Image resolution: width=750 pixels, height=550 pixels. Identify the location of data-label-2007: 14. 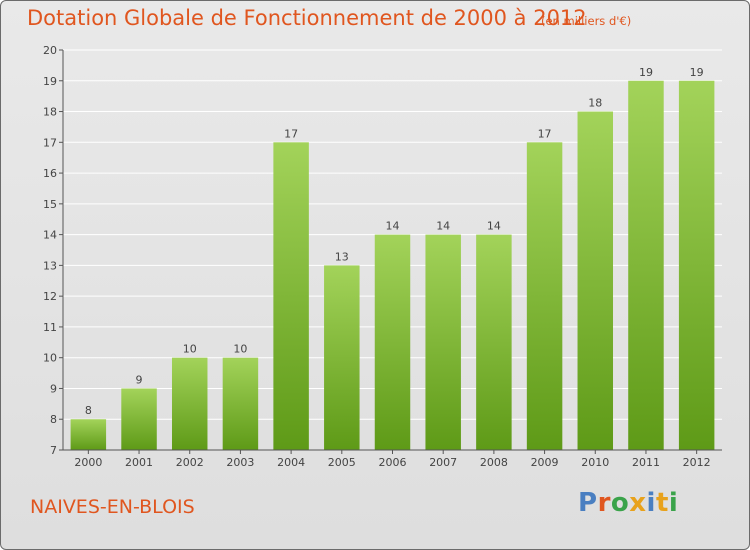
(443, 226).